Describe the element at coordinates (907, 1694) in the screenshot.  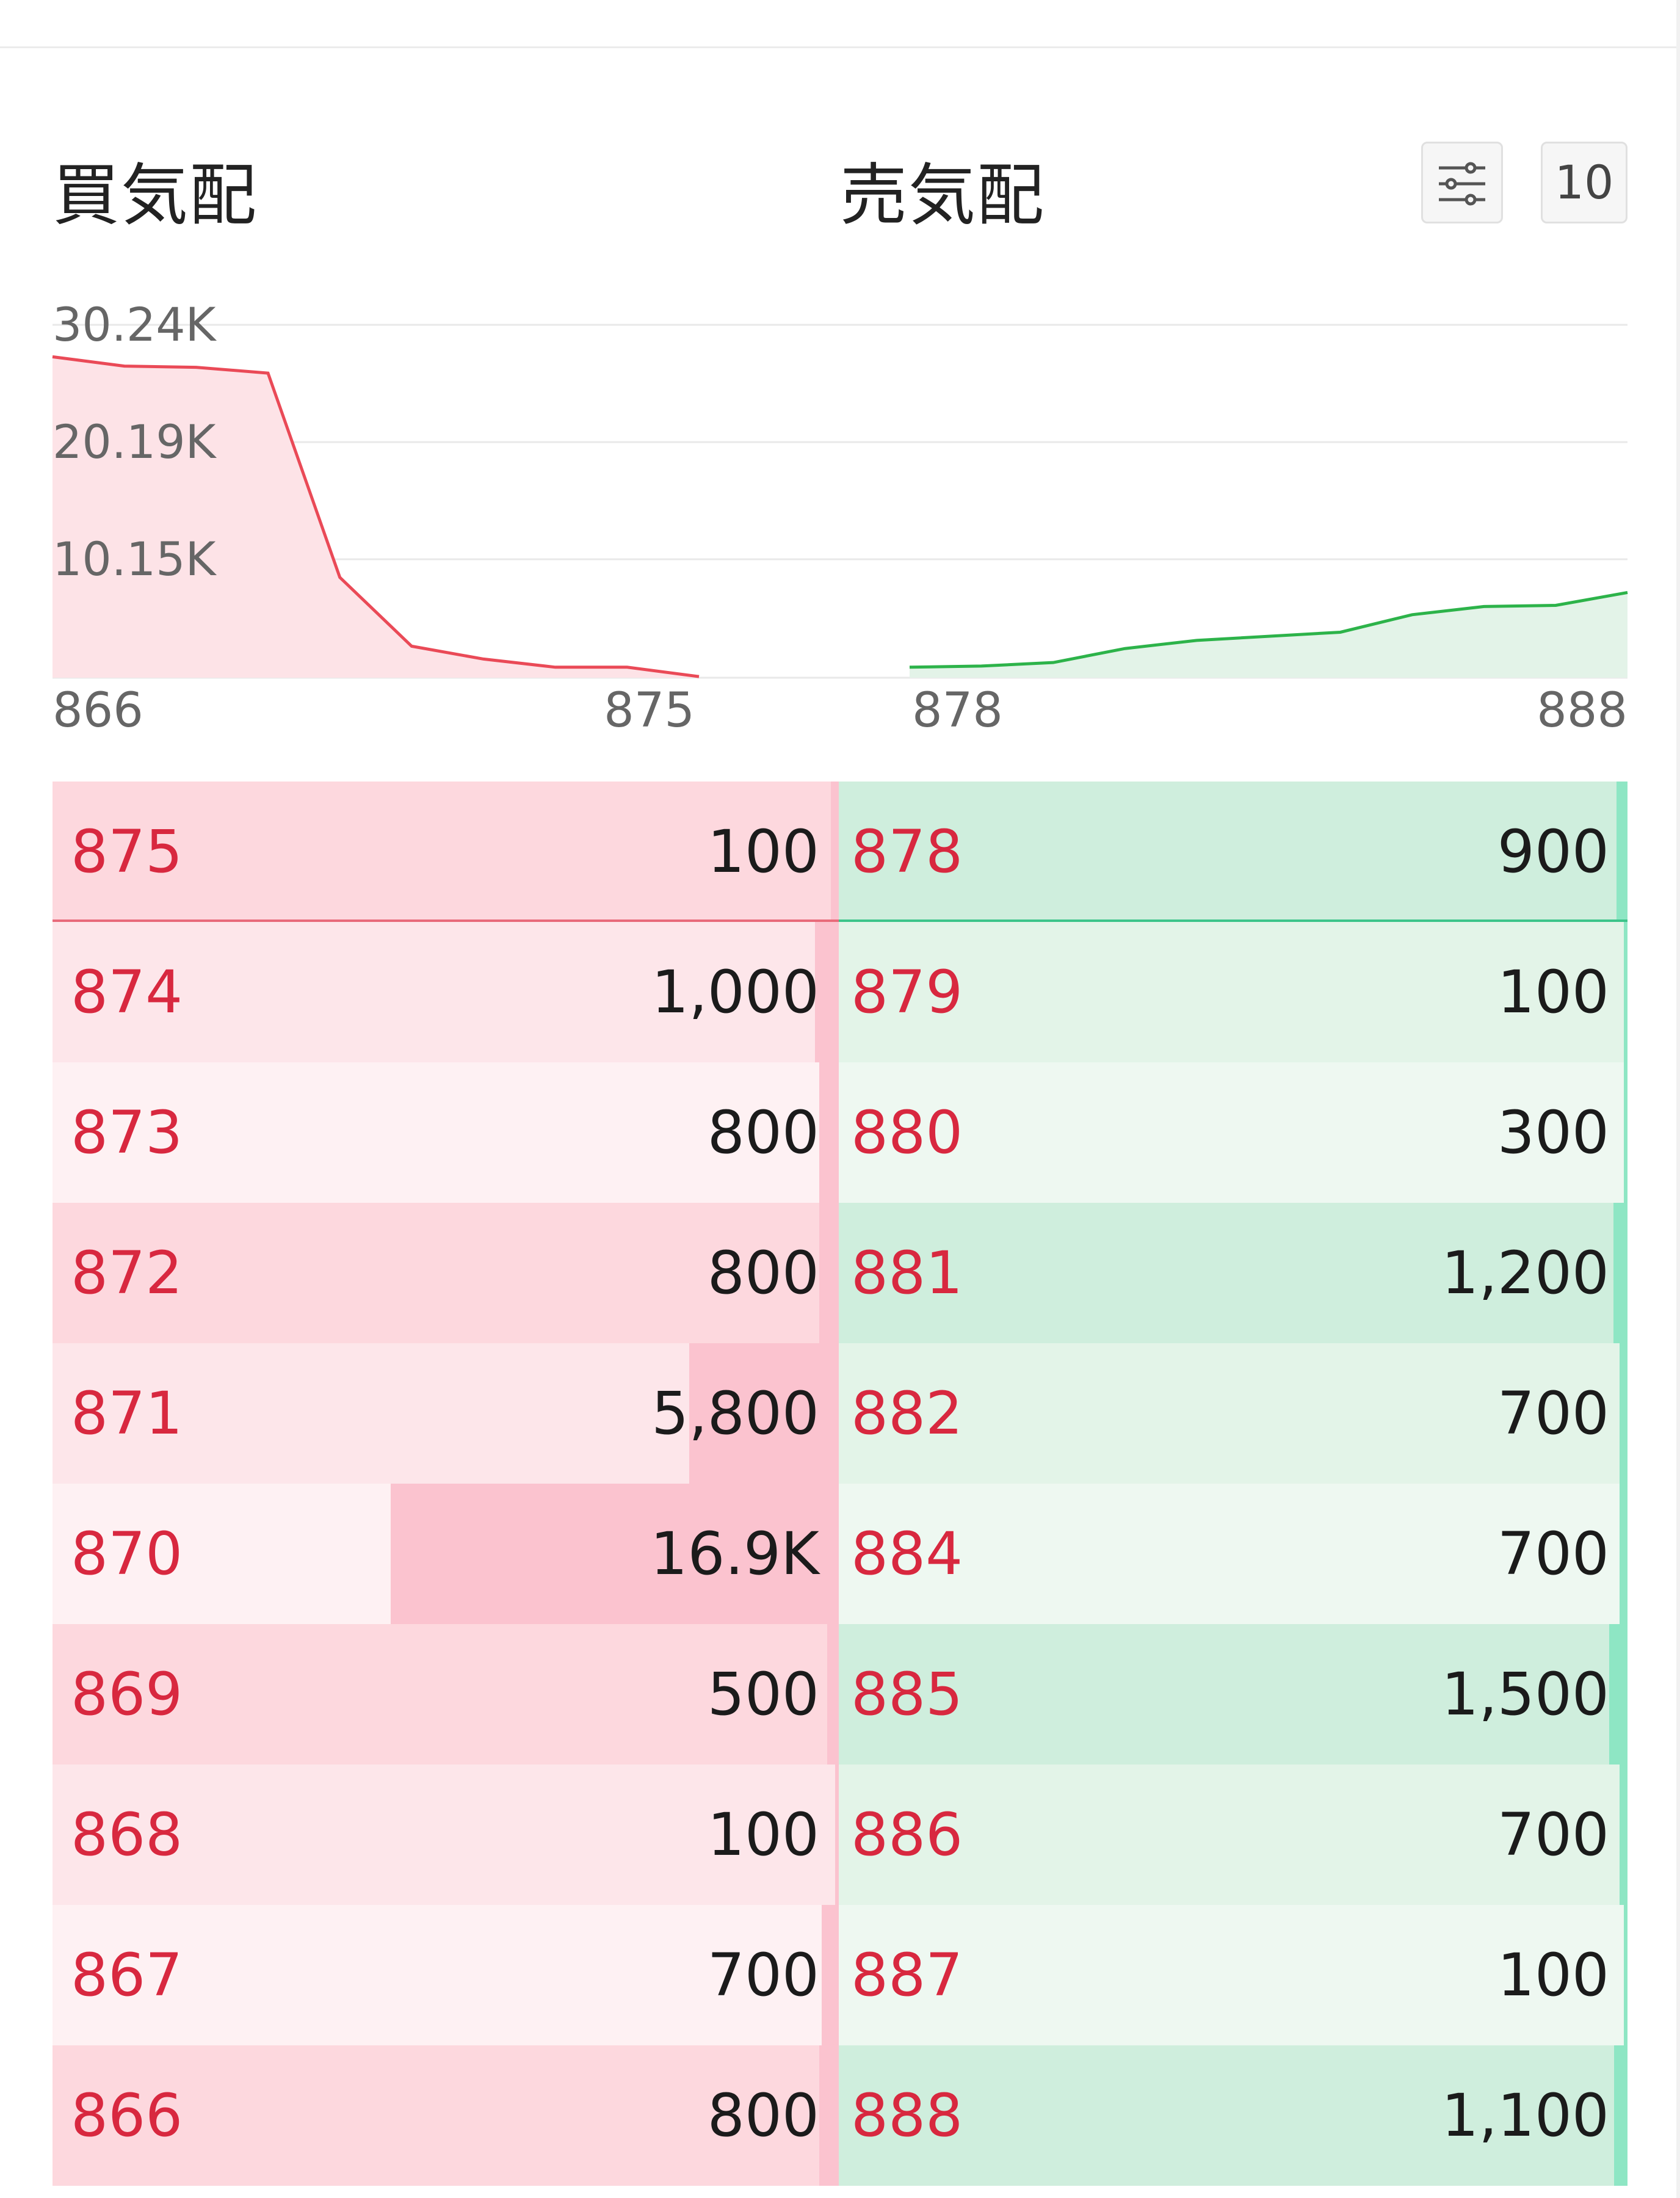
I see `ask-price: 885` at that location.